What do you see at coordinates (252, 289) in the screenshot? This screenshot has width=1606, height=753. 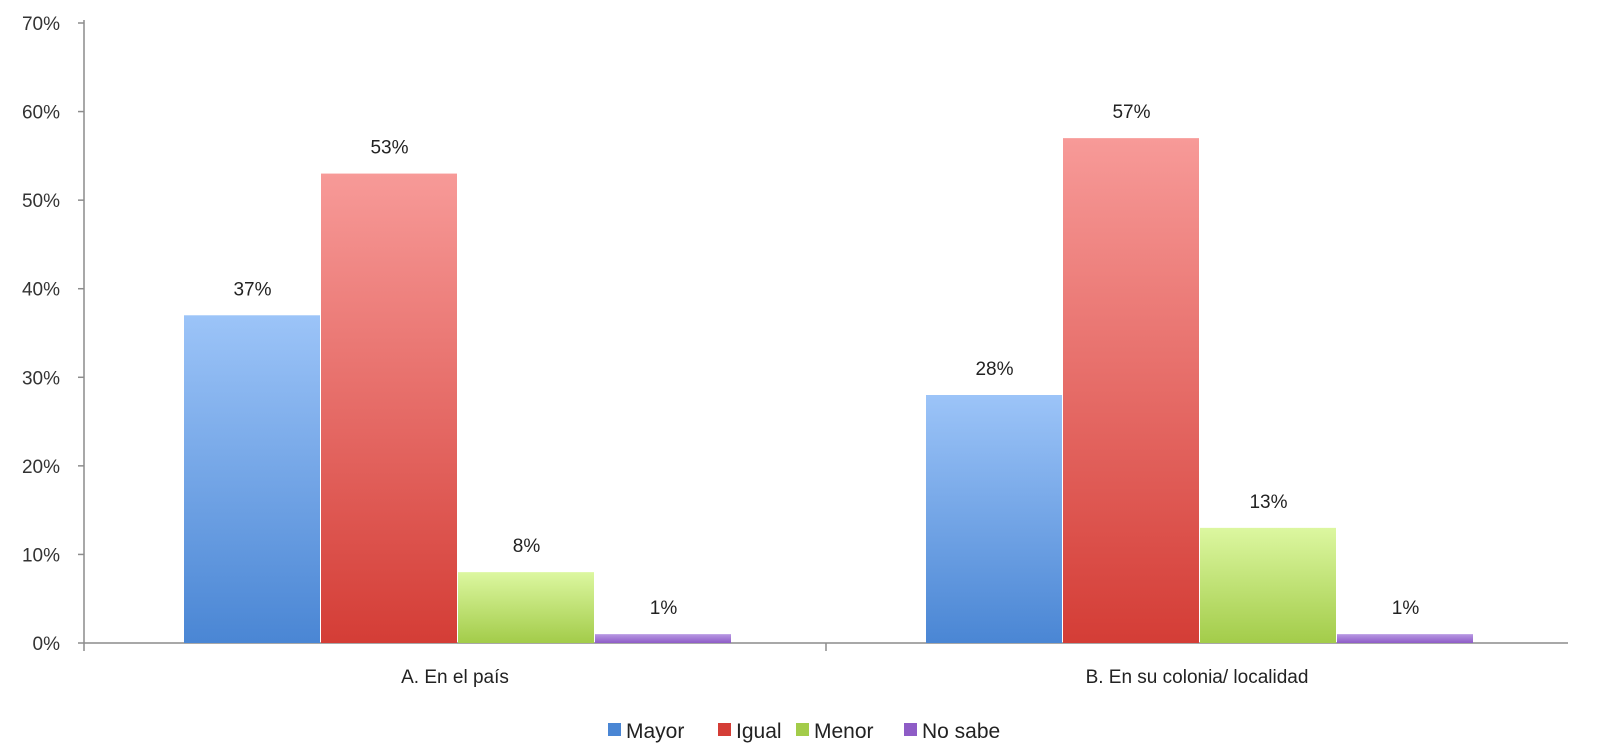 I see `data-label: 37%` at bounding box center [252, 289].